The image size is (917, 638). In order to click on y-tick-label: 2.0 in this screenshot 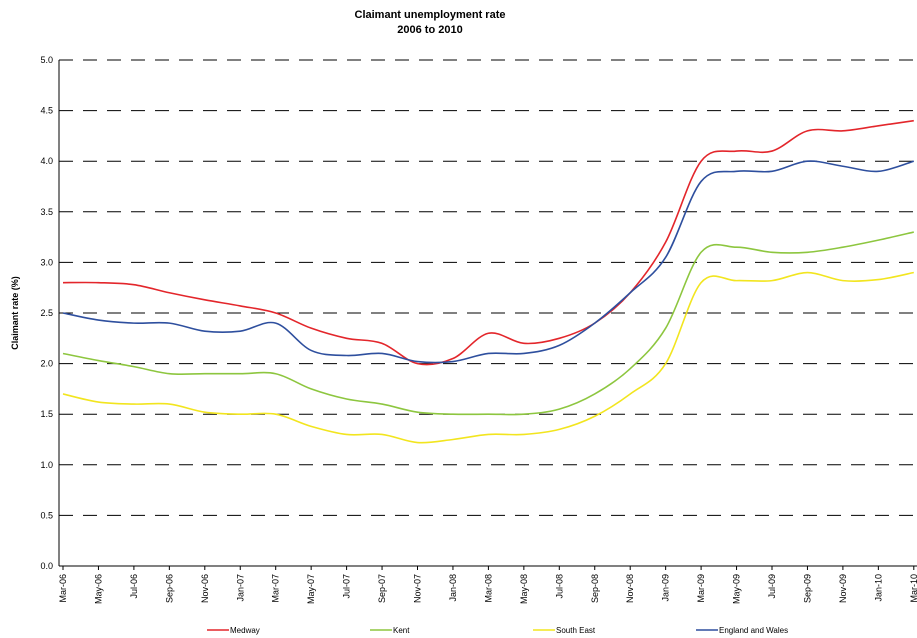, I will do `click(46, 364)`.